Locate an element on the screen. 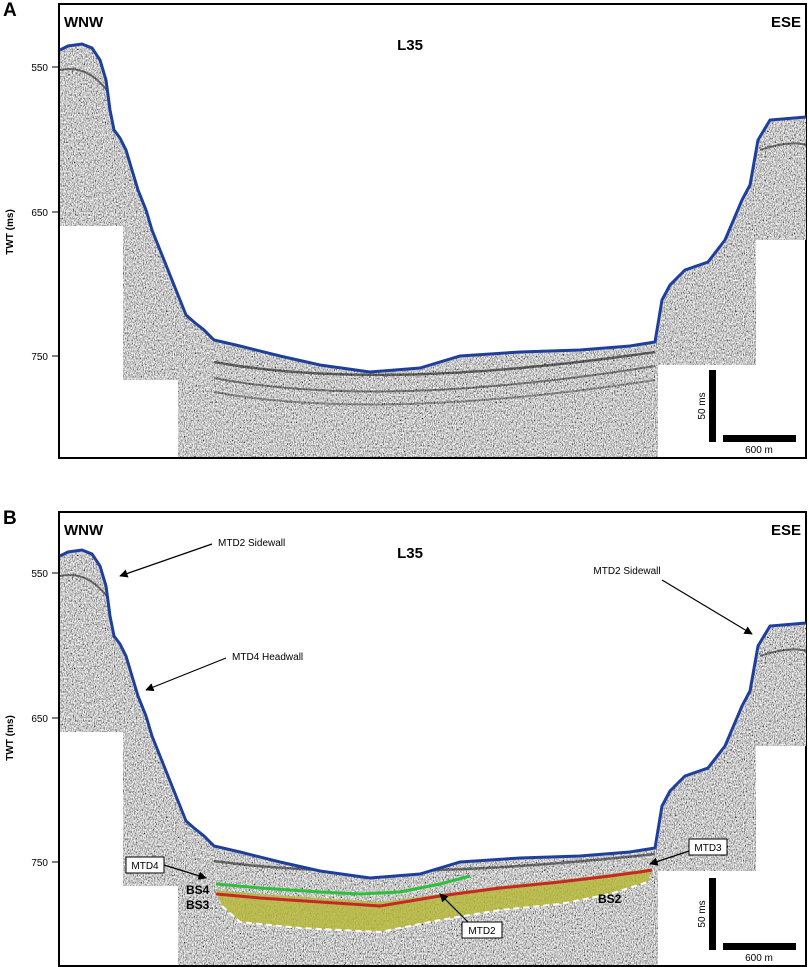  panel-b-right-direction: ESE is located at coordinates (786, 530).